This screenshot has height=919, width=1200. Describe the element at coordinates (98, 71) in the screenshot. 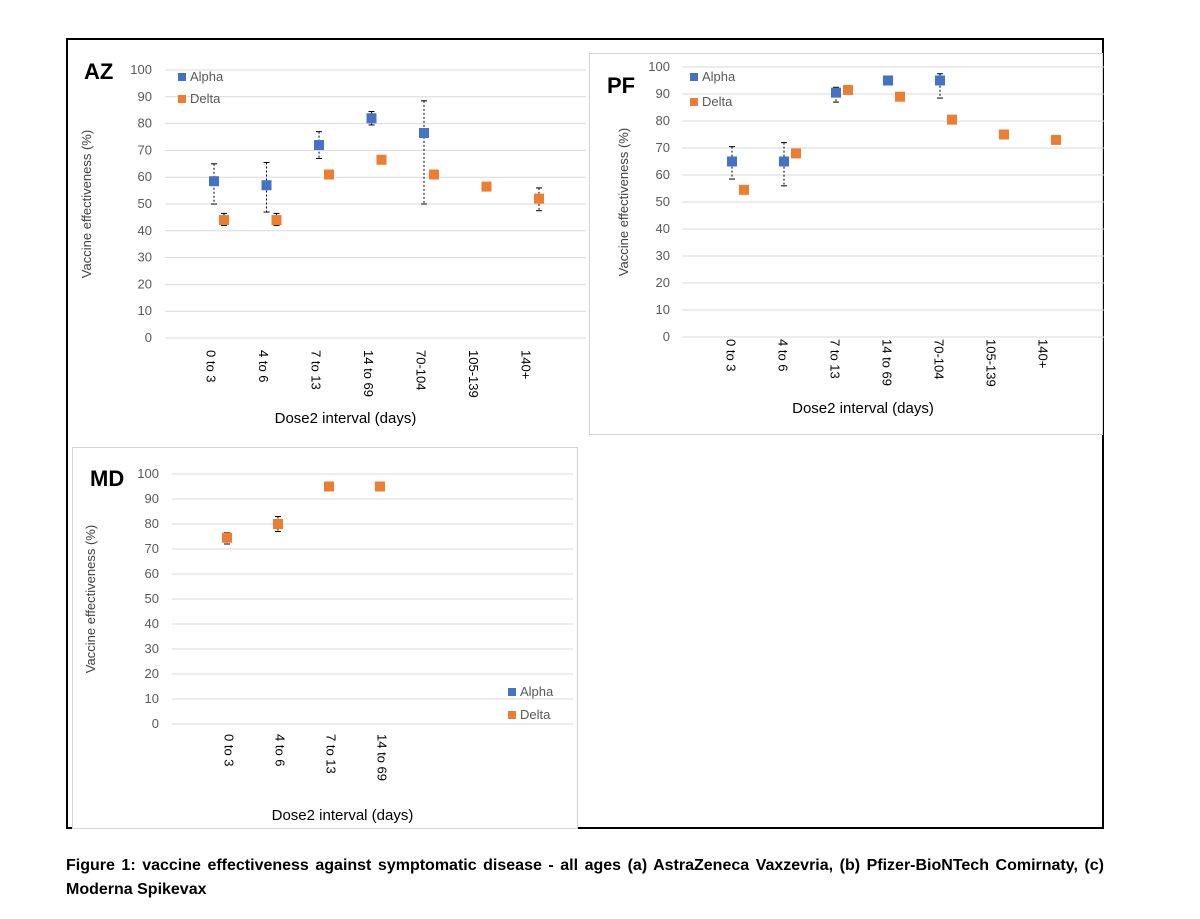

I see `panel-label: AZ` at that location.